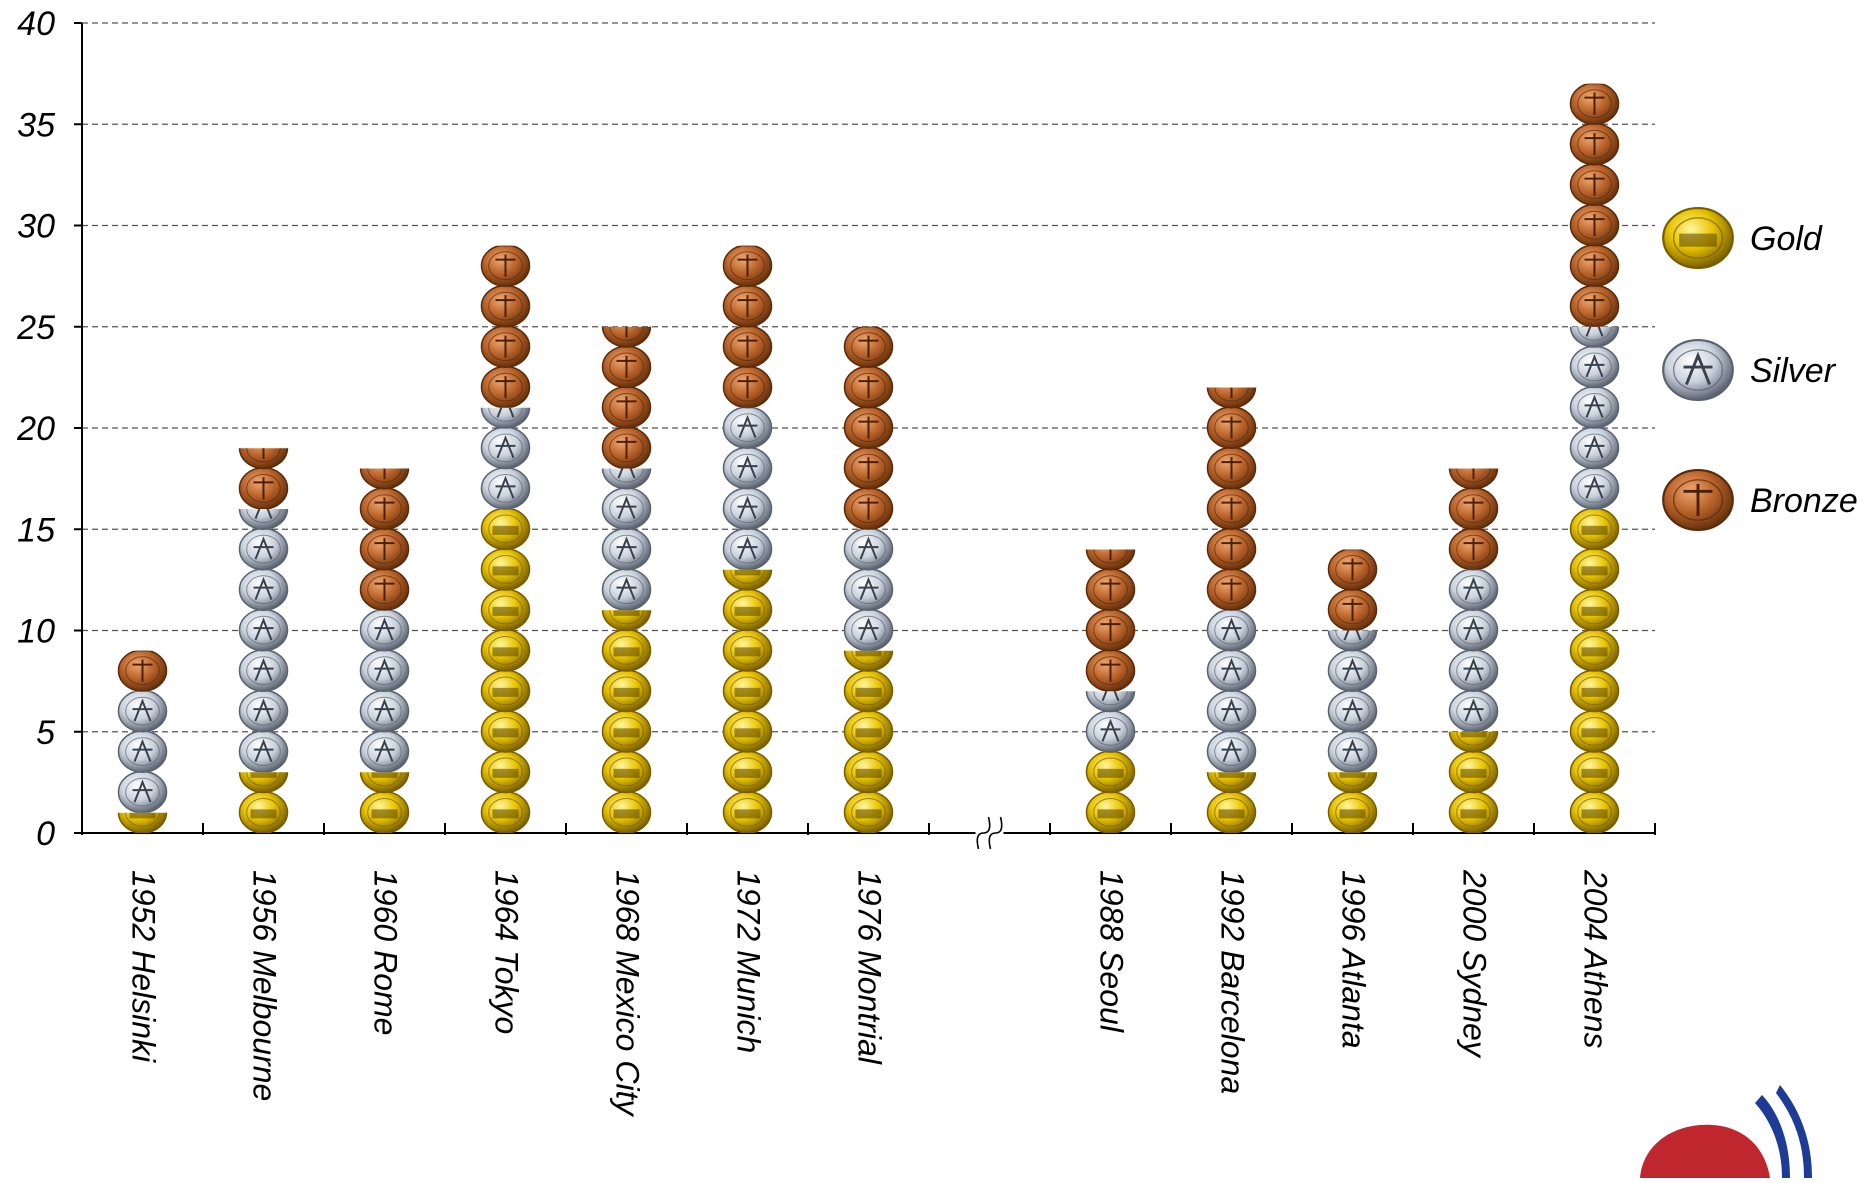  What do you see at coordinates (36, 530) in the screenshot?
I see `y-tick-label: 15` at bounding box center [36, 530].